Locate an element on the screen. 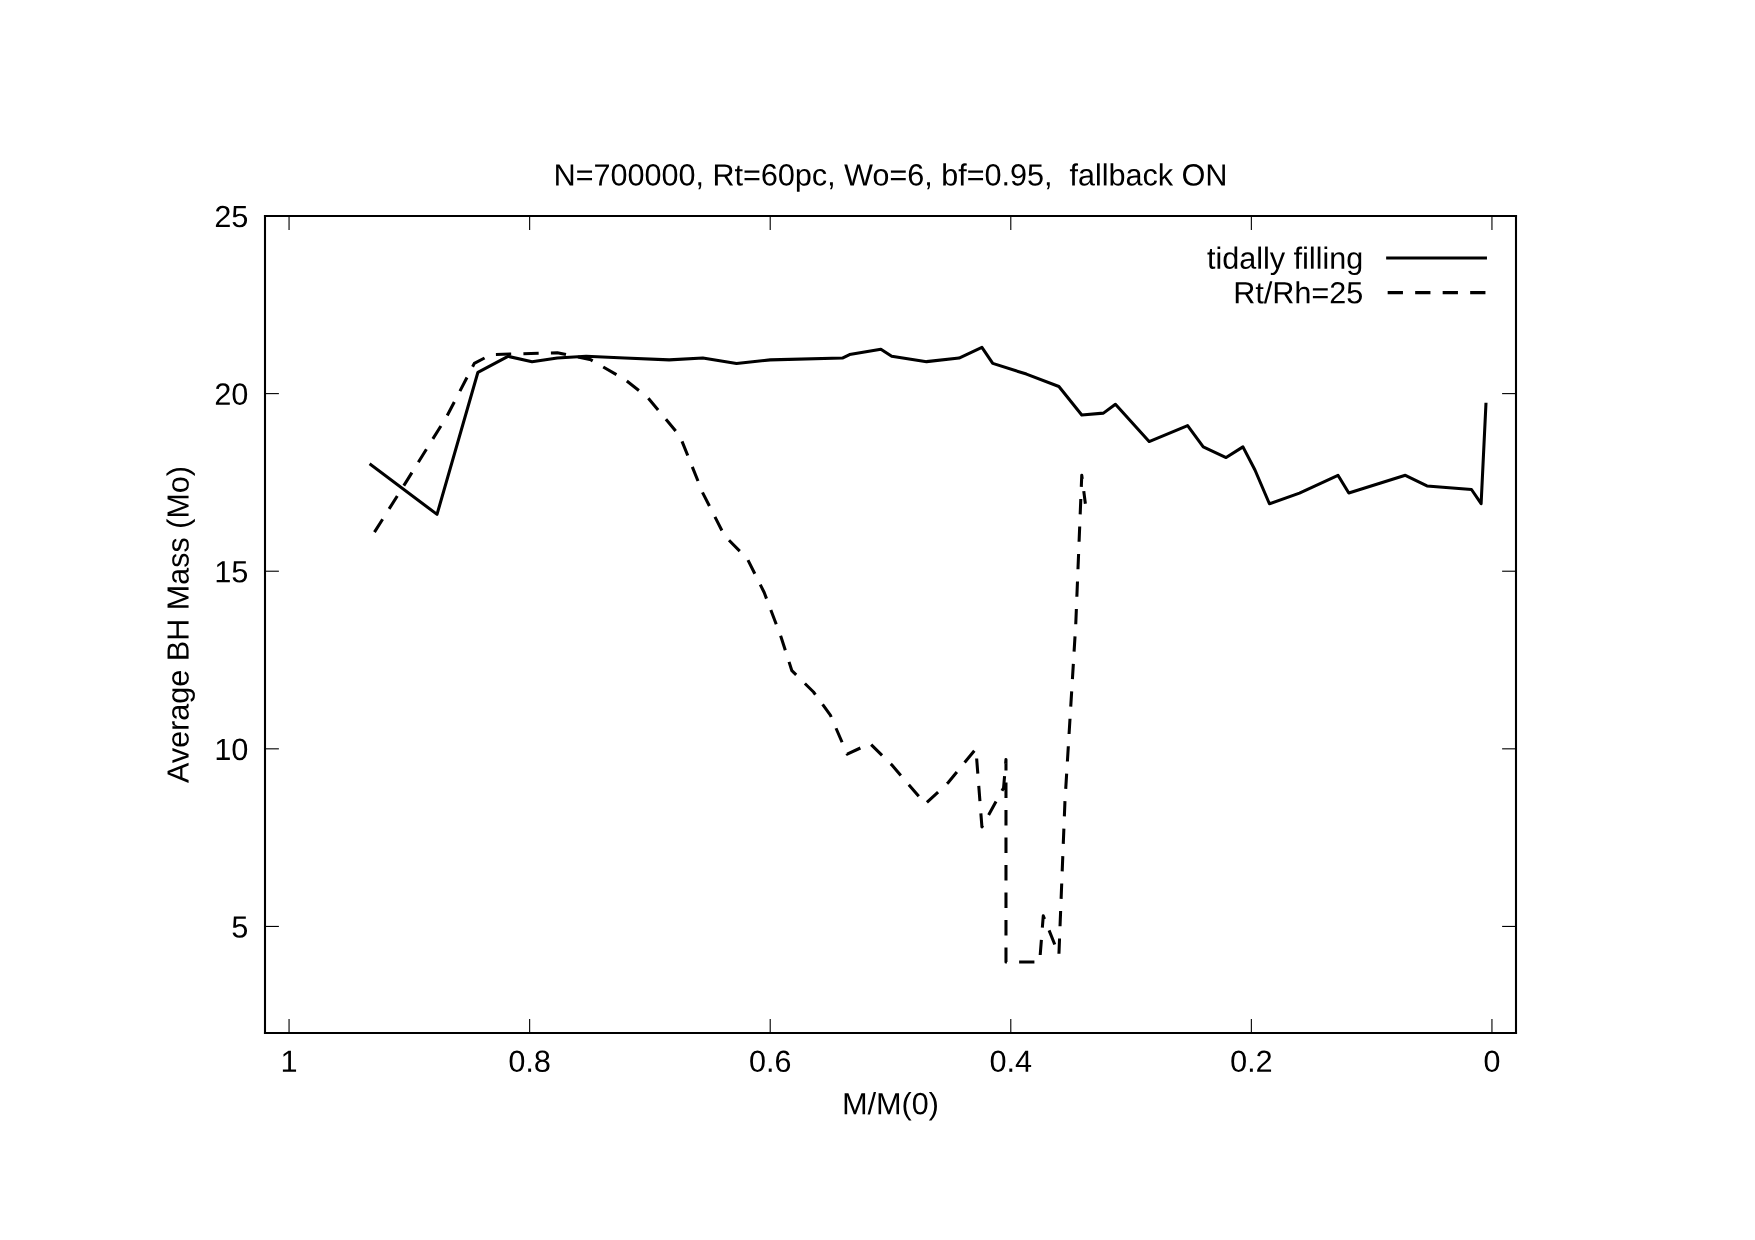 The image size is (1755, 1240). y-tick-label: 5 is located at coordinates (240, 927).